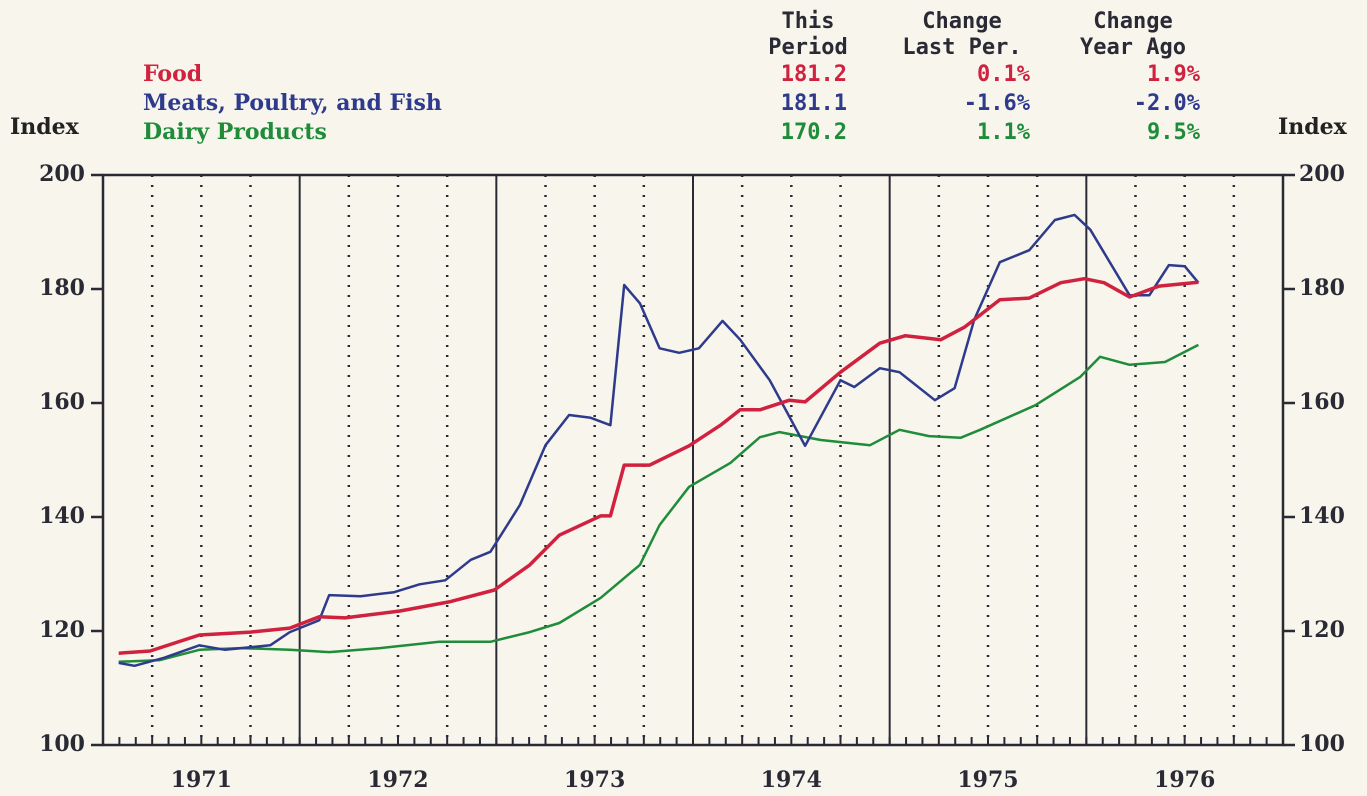  Describe the element at coordinates (62, 744) in the screenshot. I see `y-tick-label: 100` at that location.